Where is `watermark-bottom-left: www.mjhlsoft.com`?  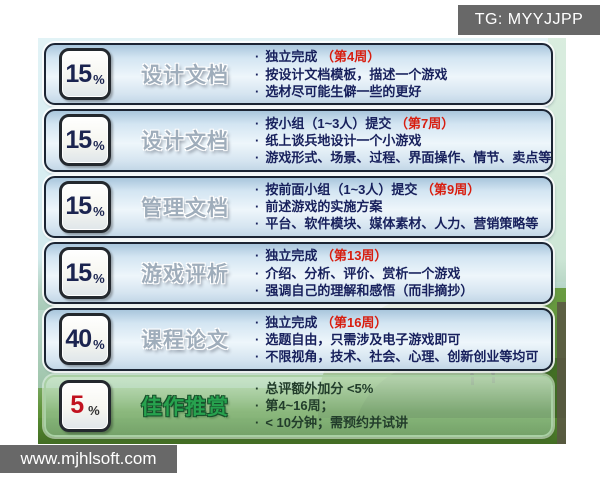
watermark-bottom-left: www.mjhlsoft.com is located at coordinates (88, 459).